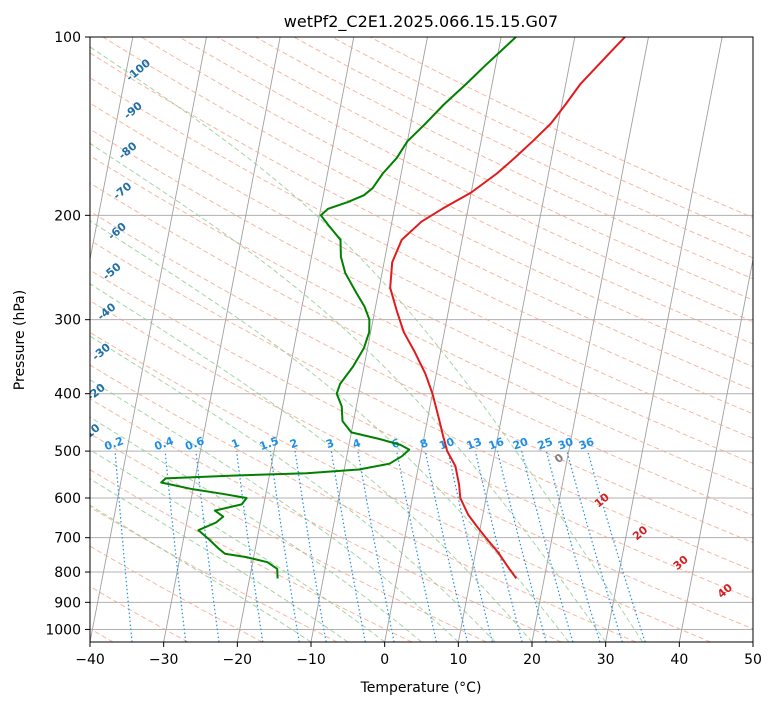 The image size is (775, 708). I want to click on y-tick-label: 400, so click(67, 395).